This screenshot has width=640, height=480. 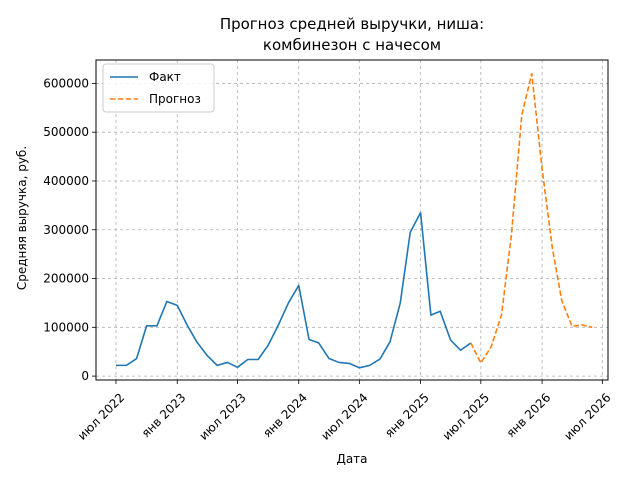 I want to click on x-tick-label: июл 2025, so click(x=466, y=416).